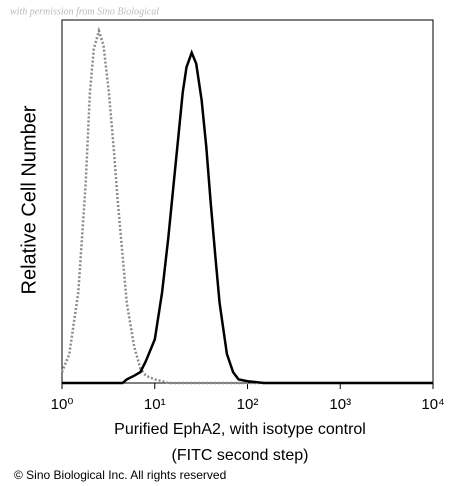  What do you see at coordinates (240, 429) in the screenshot?
I see `x-axis-label: Purified EphA2, with isotype control` at bounding box center [240, 429].